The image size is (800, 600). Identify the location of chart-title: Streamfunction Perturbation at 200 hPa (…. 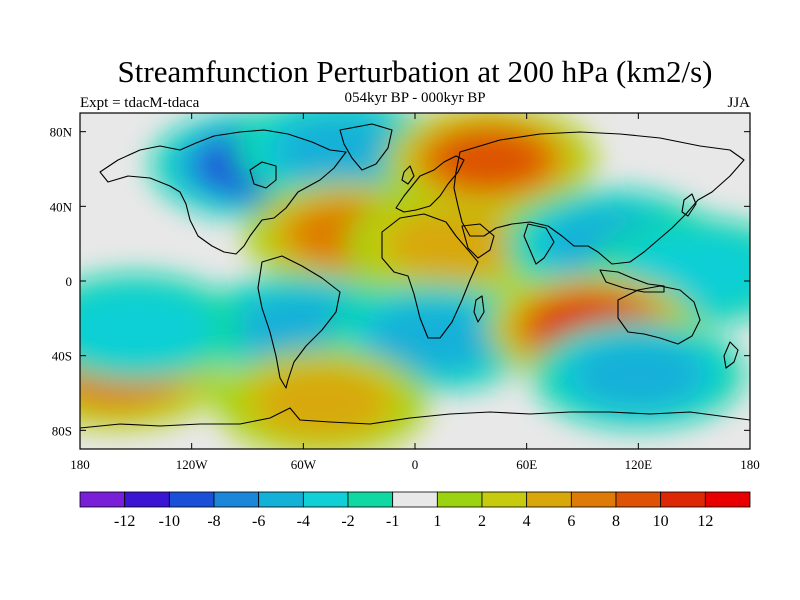
(415, 71).